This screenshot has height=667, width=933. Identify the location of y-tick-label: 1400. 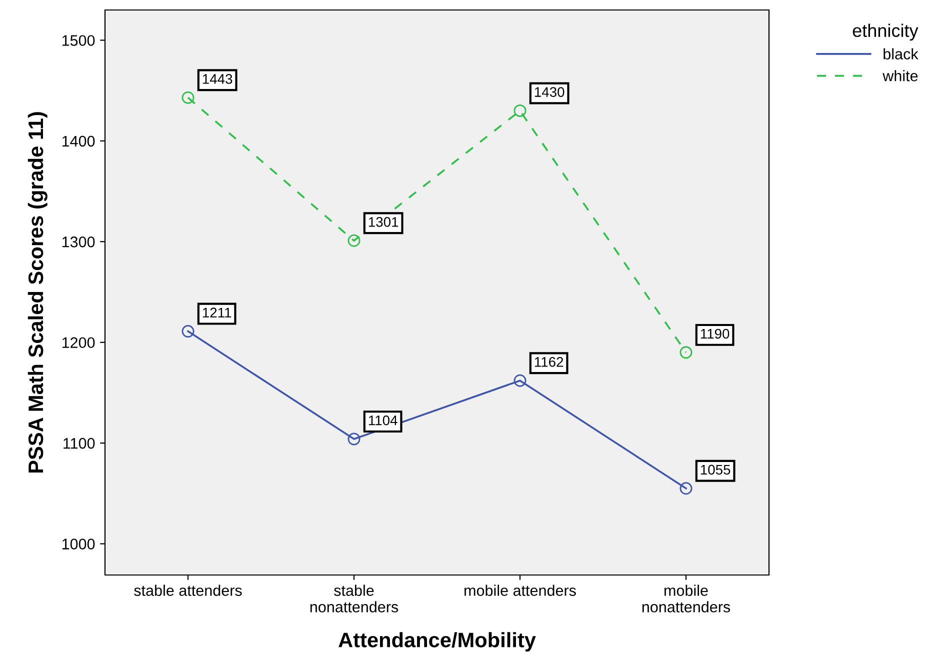
(78, 141).